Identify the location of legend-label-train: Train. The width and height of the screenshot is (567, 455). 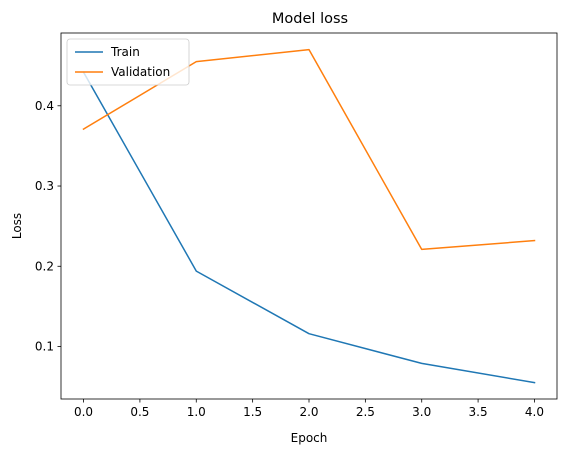
(125, 52).